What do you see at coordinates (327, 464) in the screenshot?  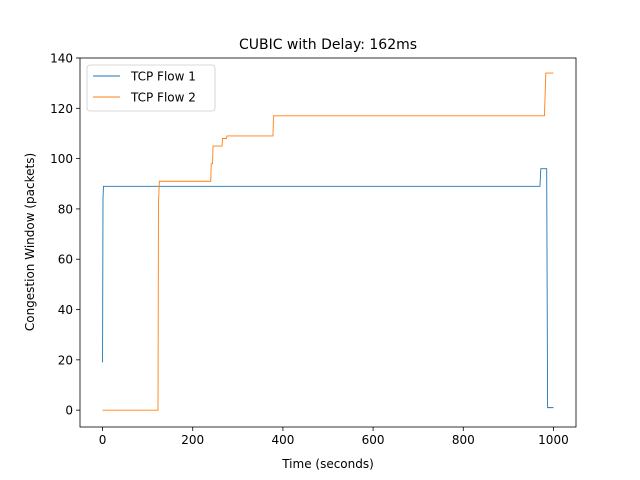 I see `x-axis-label: Time (seconds)` at bounding box center [327, 464].